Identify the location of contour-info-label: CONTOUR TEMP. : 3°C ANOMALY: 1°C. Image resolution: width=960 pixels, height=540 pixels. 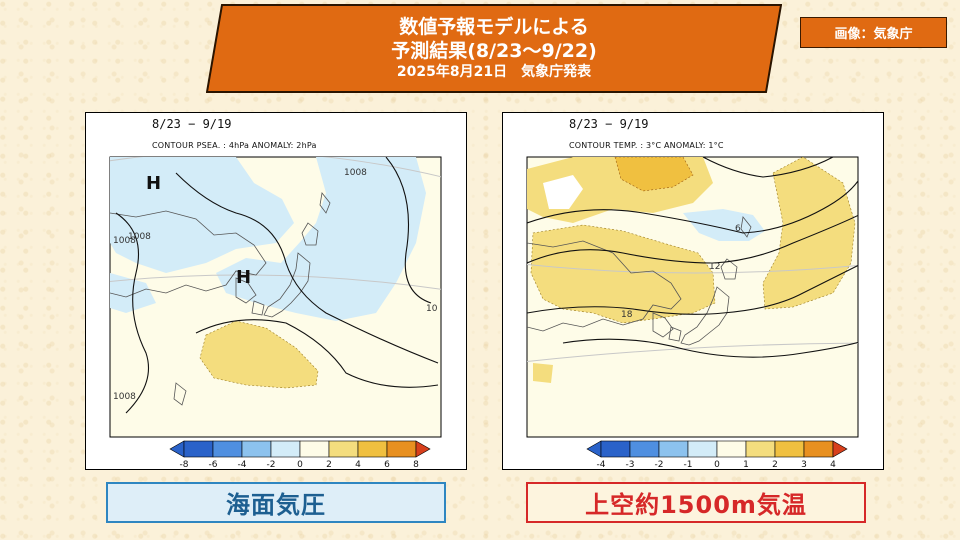
(646, 145).